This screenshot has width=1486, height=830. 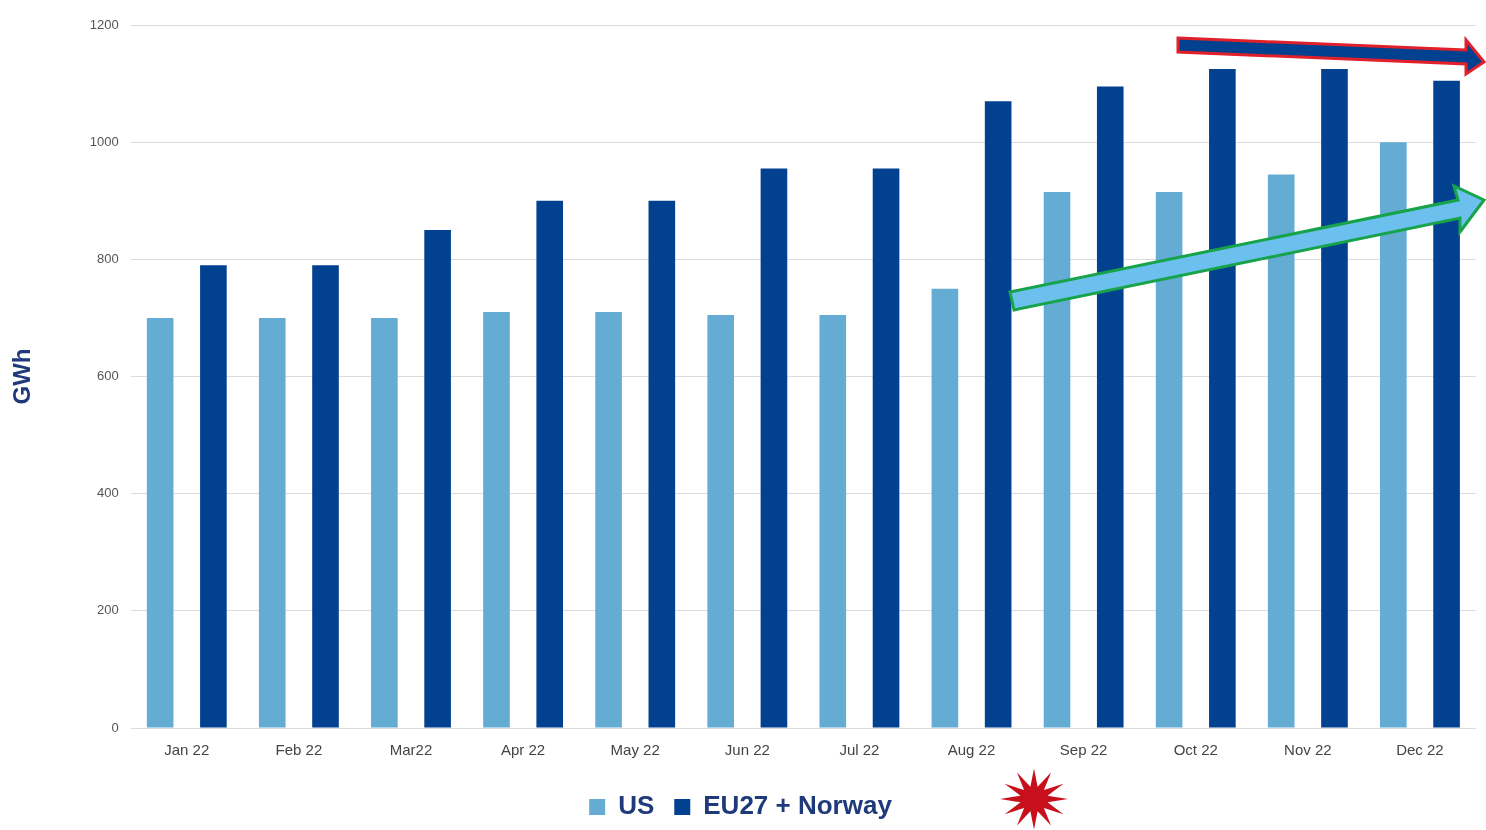 I want to click on x-tick-label: Oct 22, so click(x=1195, y=750).